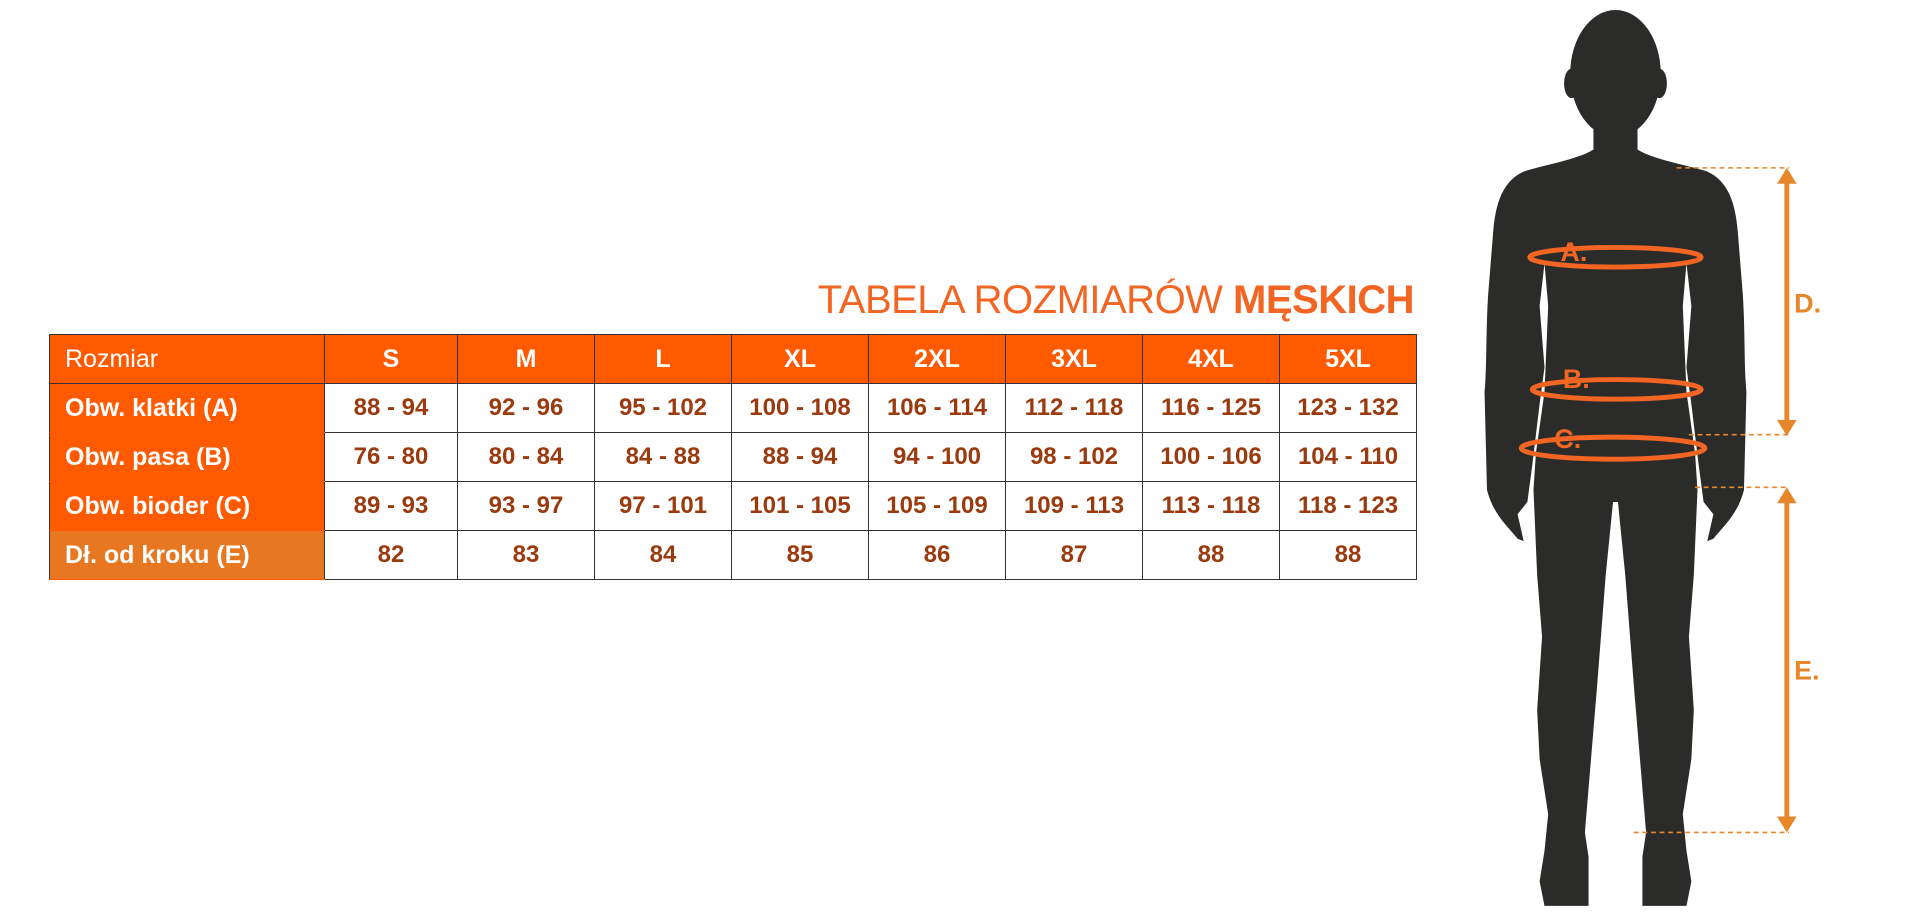 Image resolution: width=1919 pixels, height=922 pixels. Describe the element at coordinates (526, 555) in the screenshot. I see `table-cell: 83` at that location.